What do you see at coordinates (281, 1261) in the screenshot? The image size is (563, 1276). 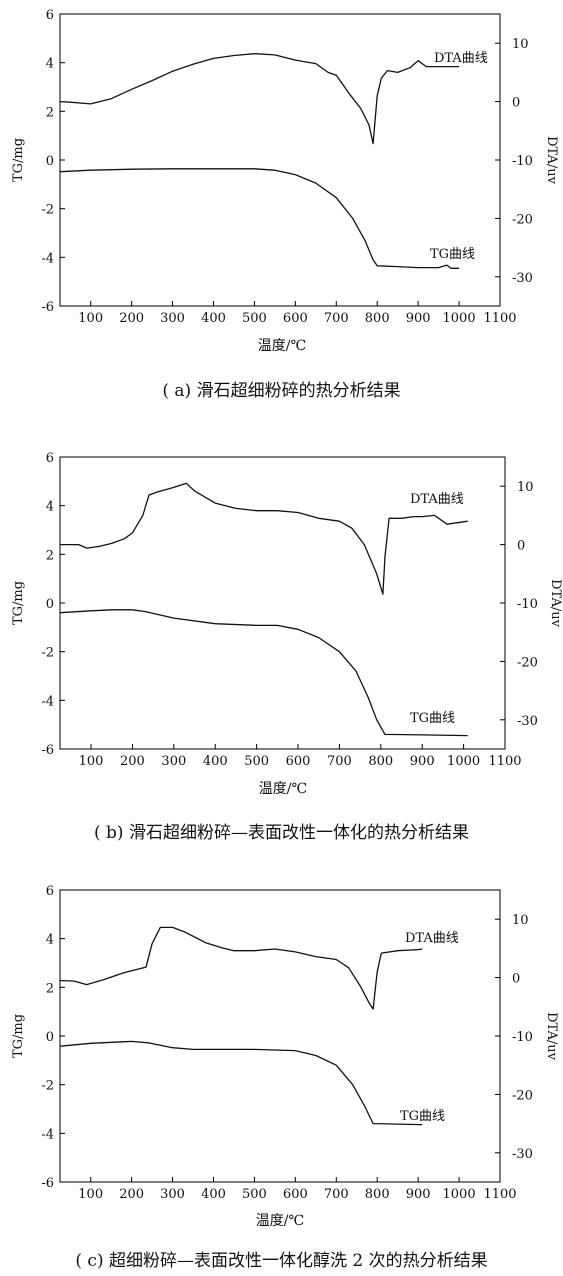 I see `caption-c: ( c) 超细粉碎—表面改性一体化醇洗 2 次的热分析结果` at bounding box center [281, 1261].